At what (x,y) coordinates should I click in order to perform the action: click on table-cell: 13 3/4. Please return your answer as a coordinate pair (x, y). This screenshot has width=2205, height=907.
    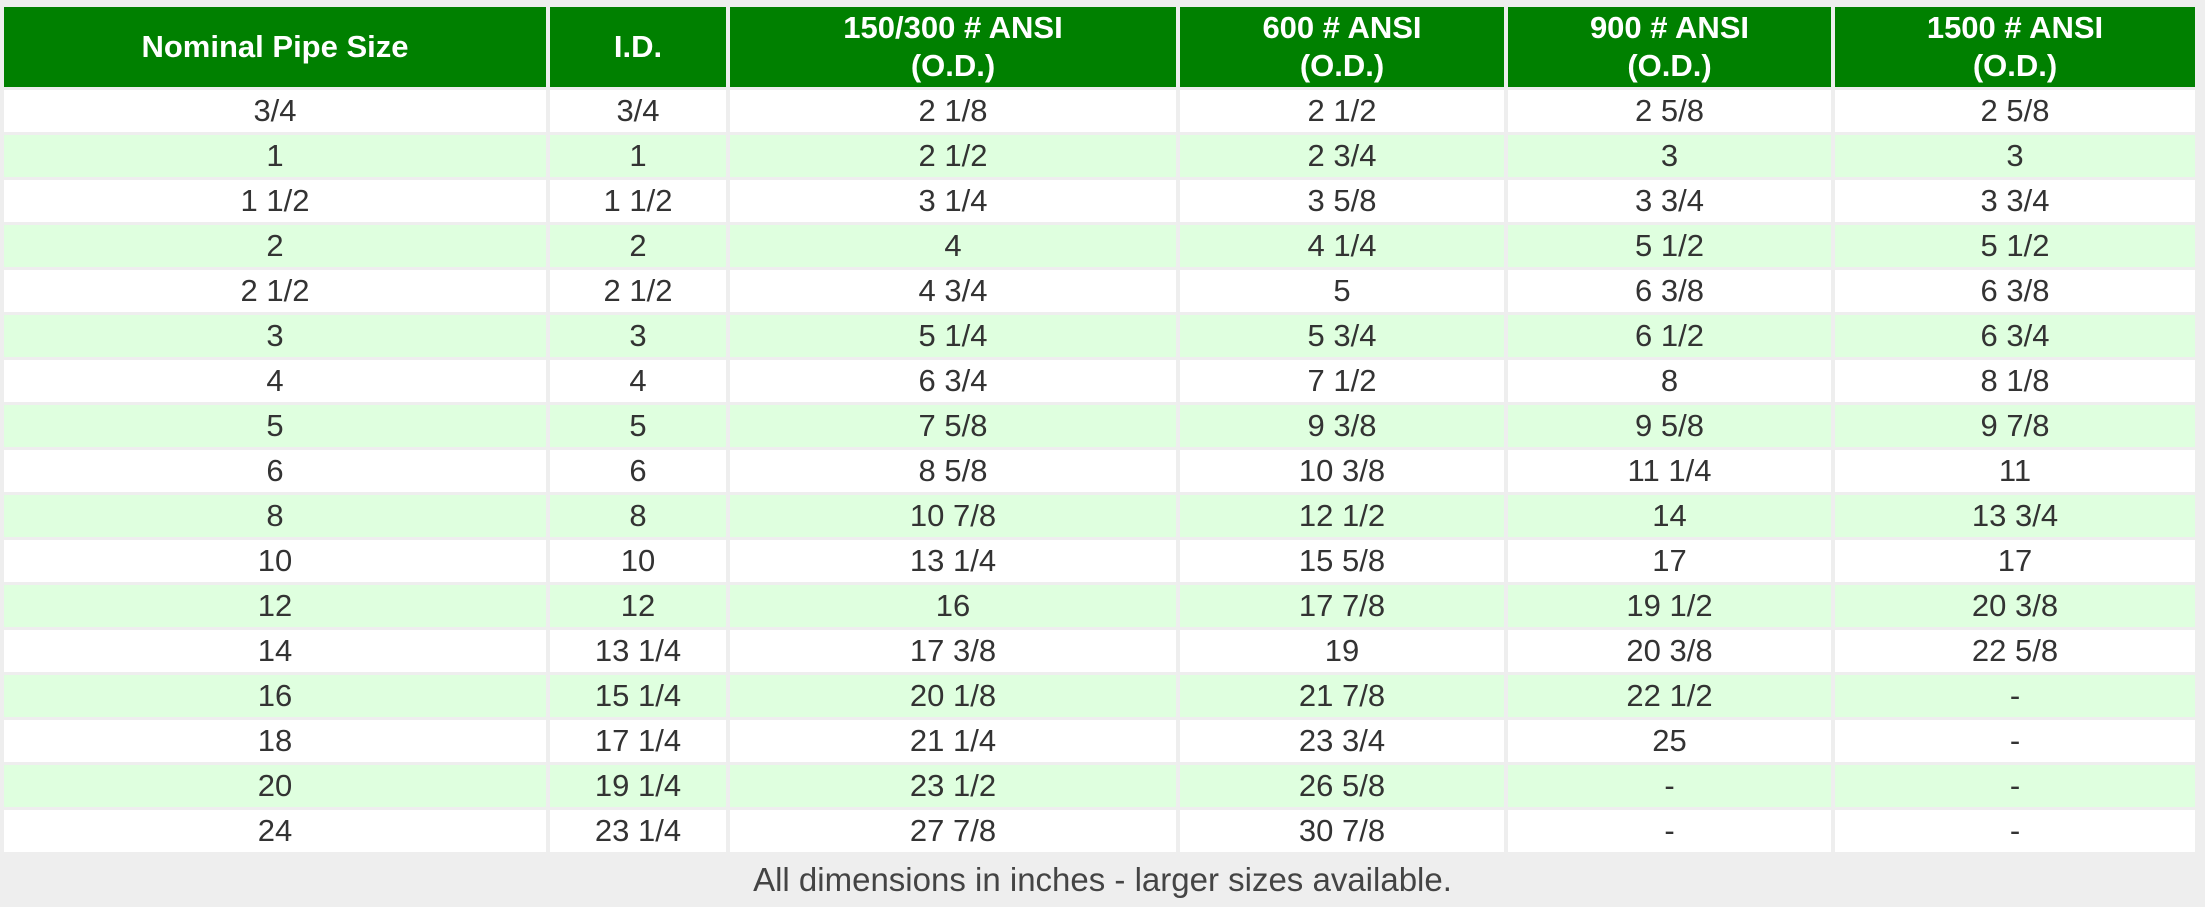
    Looking at the image, I should click on (2015, 516).